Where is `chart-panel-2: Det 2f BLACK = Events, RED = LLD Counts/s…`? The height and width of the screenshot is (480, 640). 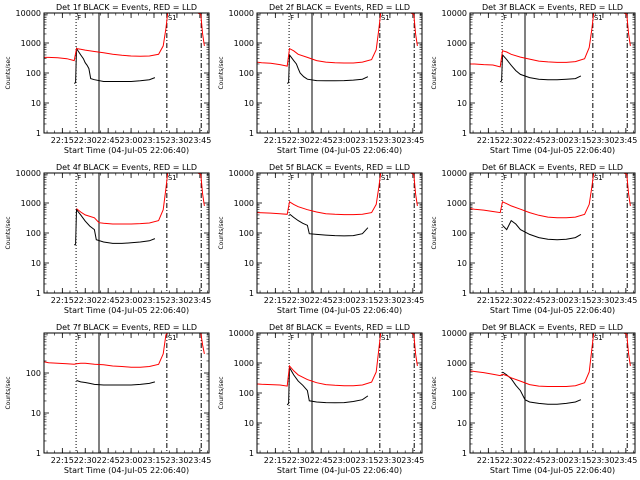
chart-panel-2: Det 2f BLACK = Events, RED = LLD Counts/s… is located at coordinates (321, 79).